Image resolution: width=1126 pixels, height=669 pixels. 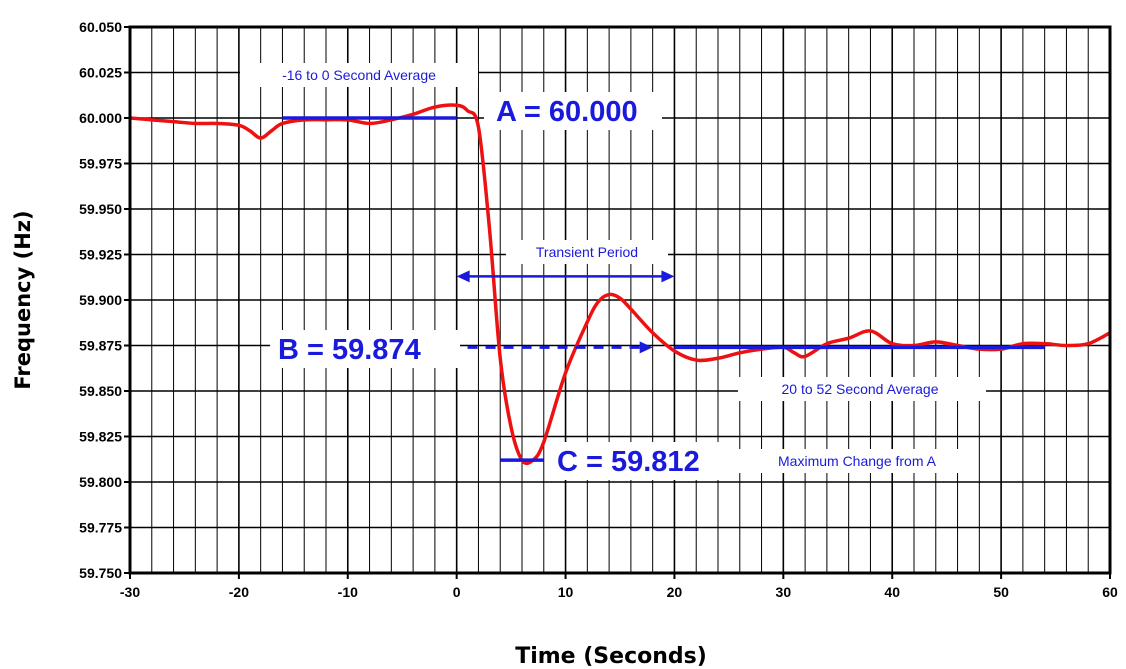 What do you see at coordinates (23, 299) in the screenshot?
I see `y-axis-title: Frequency (Hz)` at bounding box center [23, 299].